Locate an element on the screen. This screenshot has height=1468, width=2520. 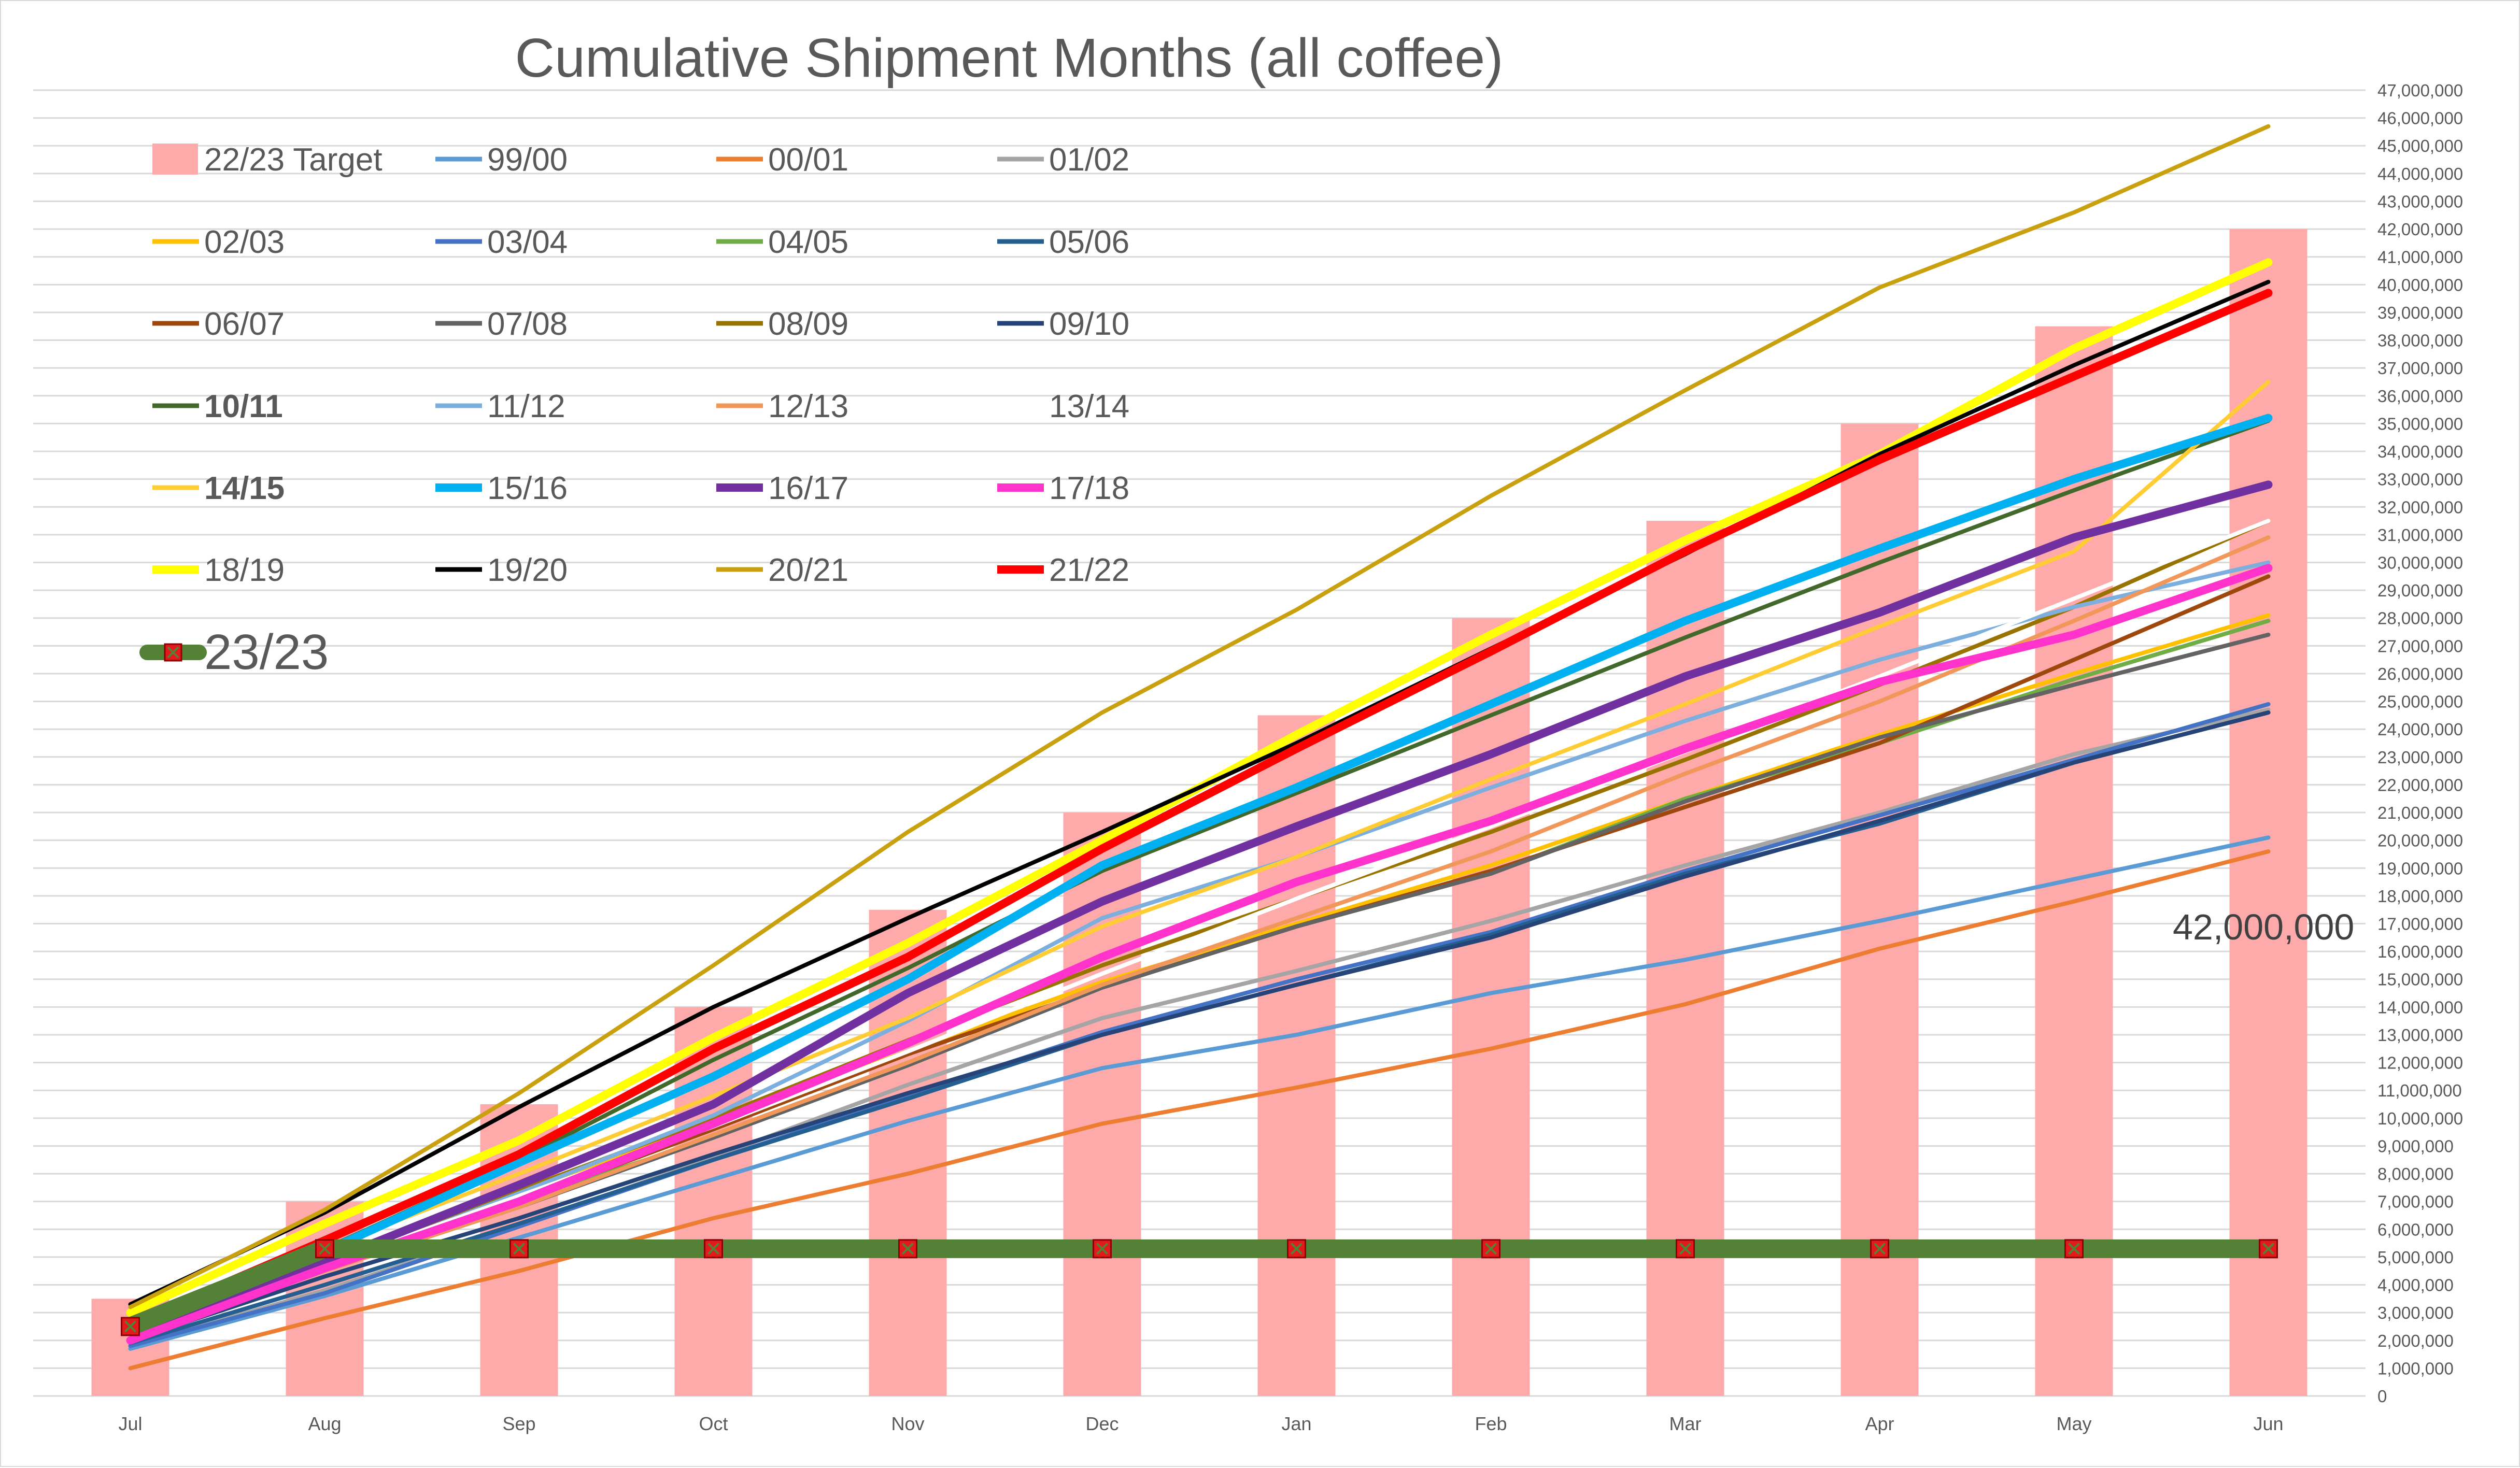
legend-item: 21/22 is located at coordinates (1063, 570).